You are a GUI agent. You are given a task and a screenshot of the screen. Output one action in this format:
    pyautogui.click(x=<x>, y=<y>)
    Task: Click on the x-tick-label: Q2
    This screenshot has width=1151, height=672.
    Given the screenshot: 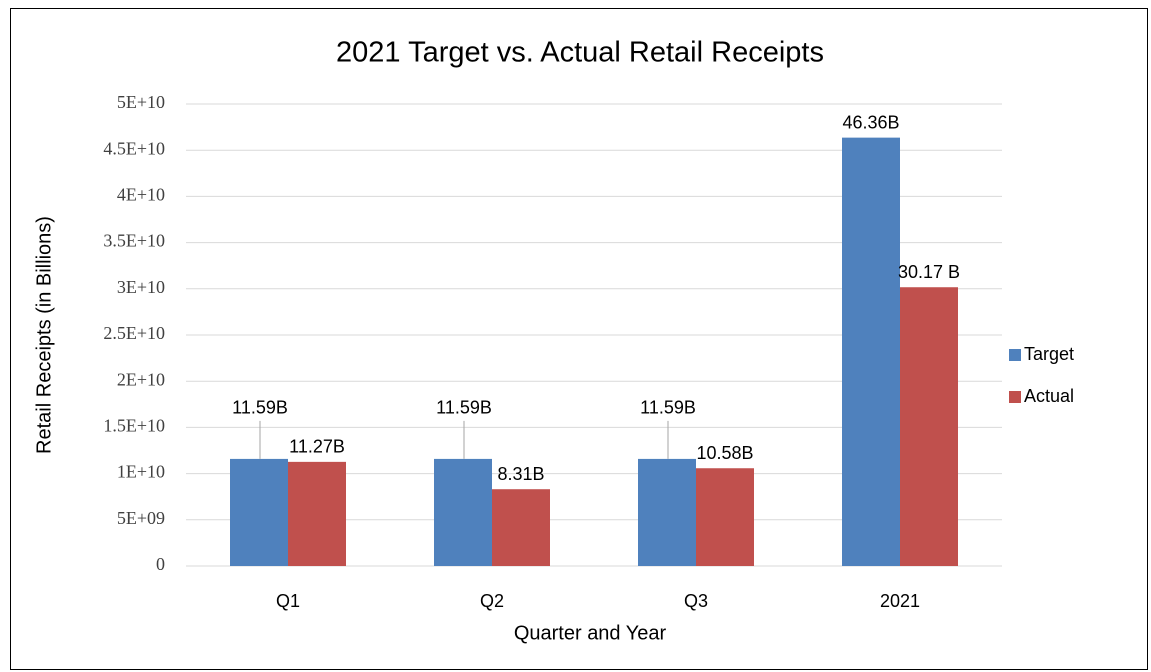 What is the action you would take?
    pyautogui.click(x=492, y=601)
    